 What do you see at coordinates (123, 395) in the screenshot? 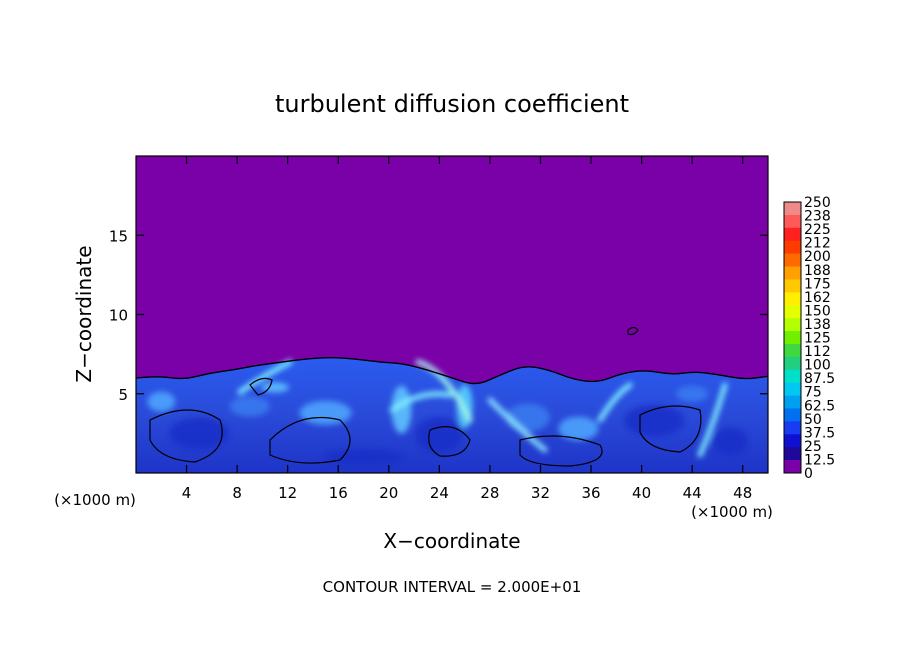
I see `y-tick-label-0: 5` at bounding box center [123, 395].